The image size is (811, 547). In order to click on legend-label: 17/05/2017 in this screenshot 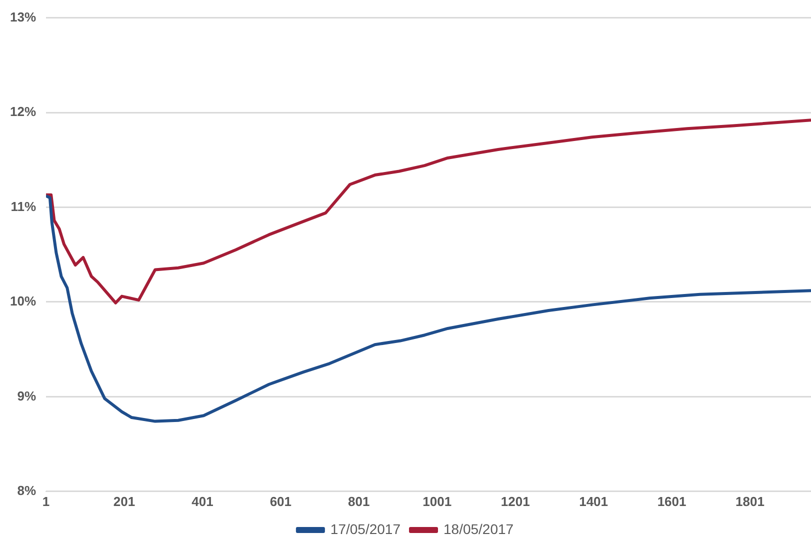, I will do `click(365, 528)`.